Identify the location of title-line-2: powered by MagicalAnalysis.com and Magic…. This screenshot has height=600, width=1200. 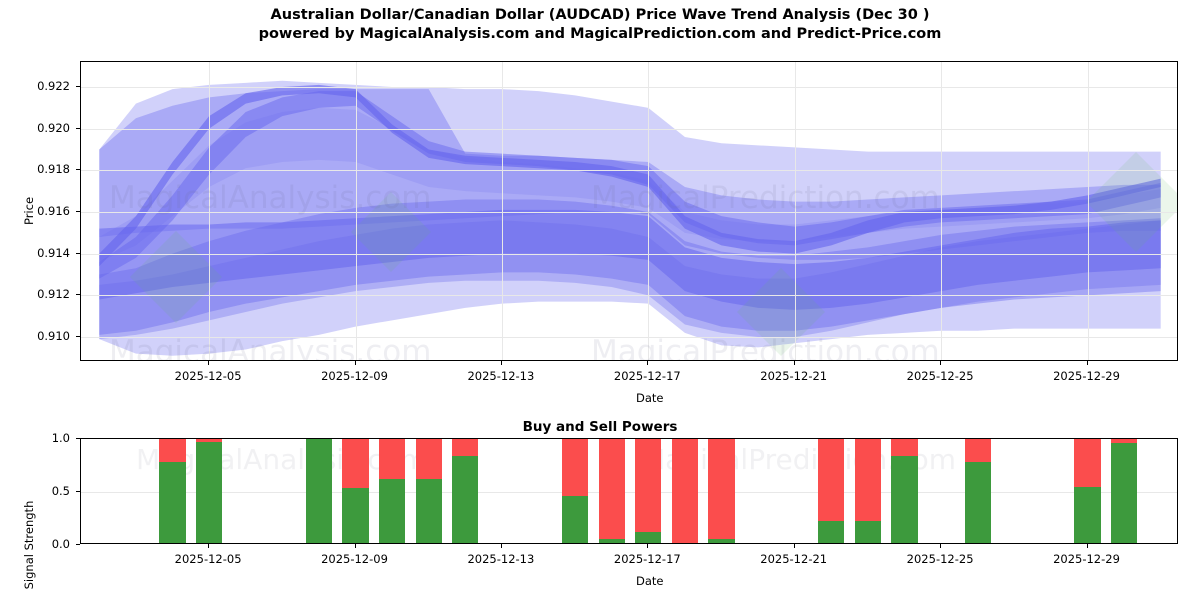
(600, 34).